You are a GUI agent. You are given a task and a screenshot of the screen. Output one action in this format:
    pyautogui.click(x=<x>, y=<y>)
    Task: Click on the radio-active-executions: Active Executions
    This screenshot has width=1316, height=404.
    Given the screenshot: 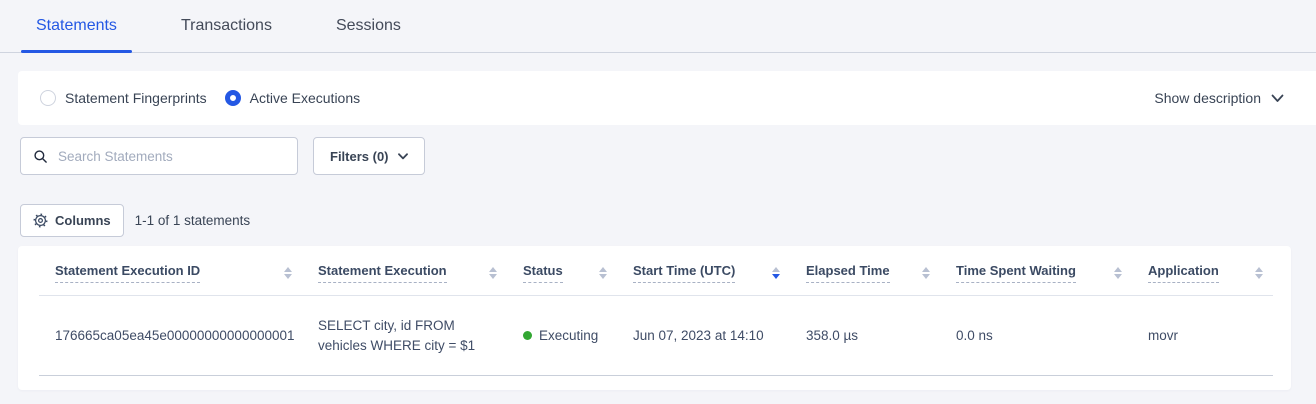 What is the action you would take?
    pyautogui.click(x=292, y=98)
    